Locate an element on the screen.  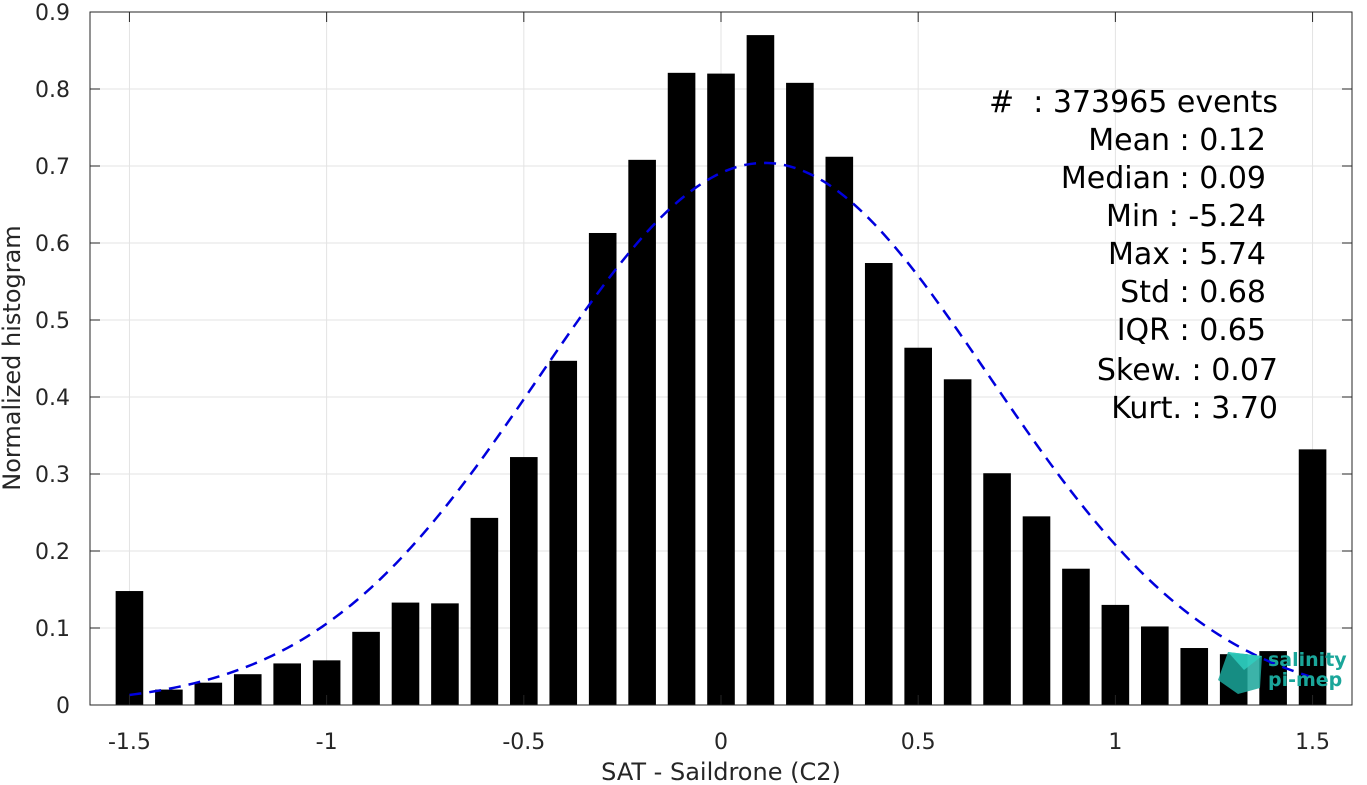
y-tick-label: 0.6 is located at coordinates (52, 244).